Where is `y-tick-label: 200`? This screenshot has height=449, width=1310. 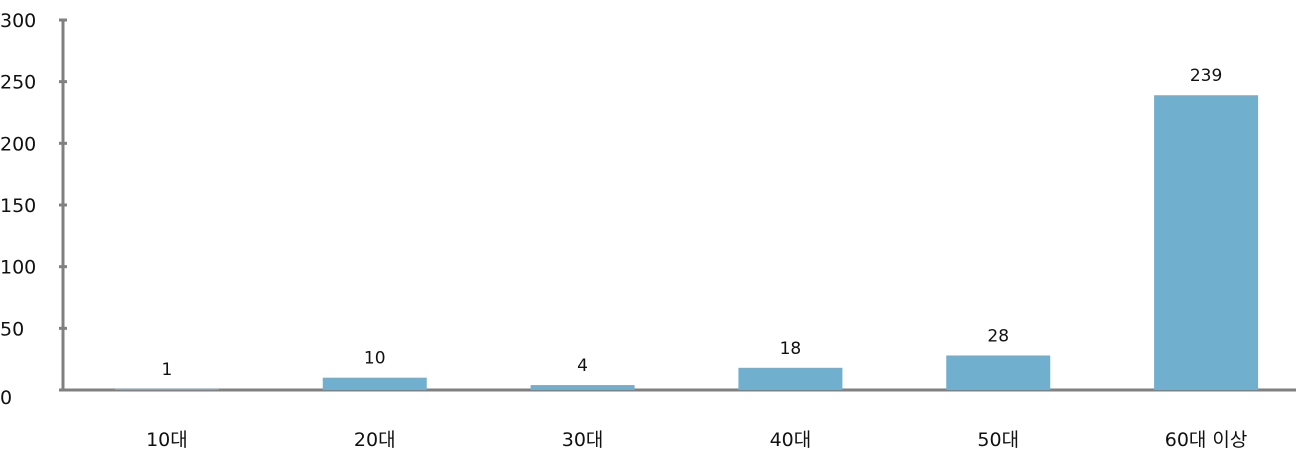
y-tick-label: 200 is located at coordinates (18, 144).